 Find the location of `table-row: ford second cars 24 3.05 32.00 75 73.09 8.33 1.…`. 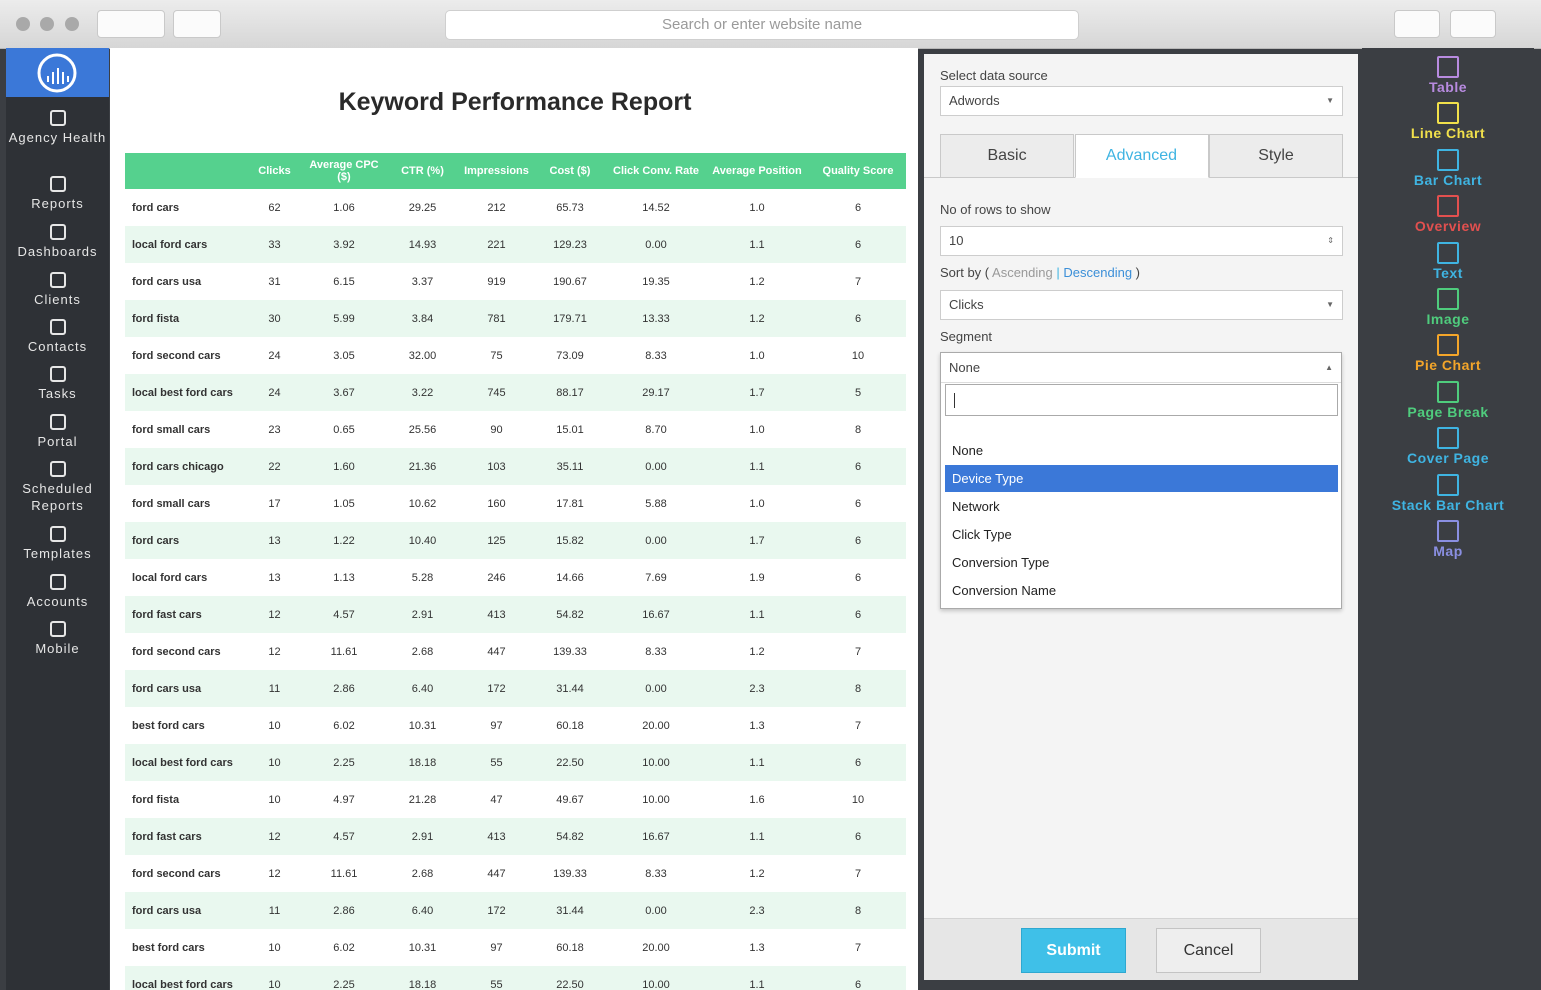

table-row: ford second cars 24 3.05 32.00 75 73.09 8.33 1.… is located at coordinates (515, 355).